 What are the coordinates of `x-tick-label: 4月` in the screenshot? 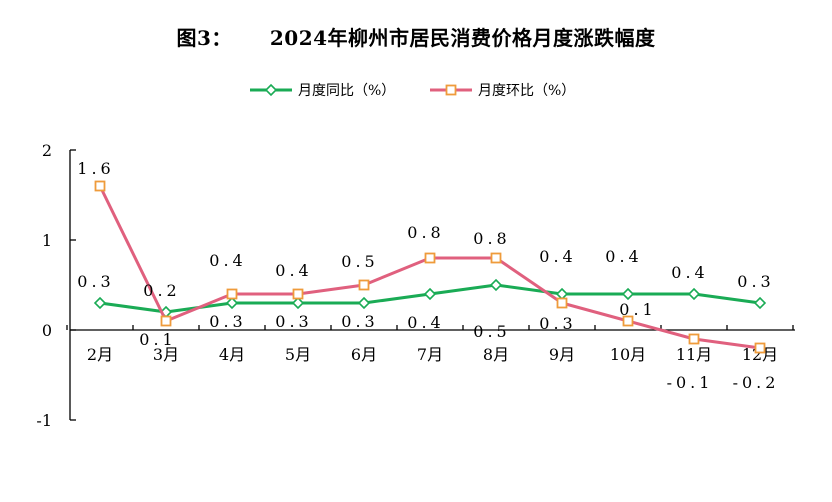 It's located at (232, 354).